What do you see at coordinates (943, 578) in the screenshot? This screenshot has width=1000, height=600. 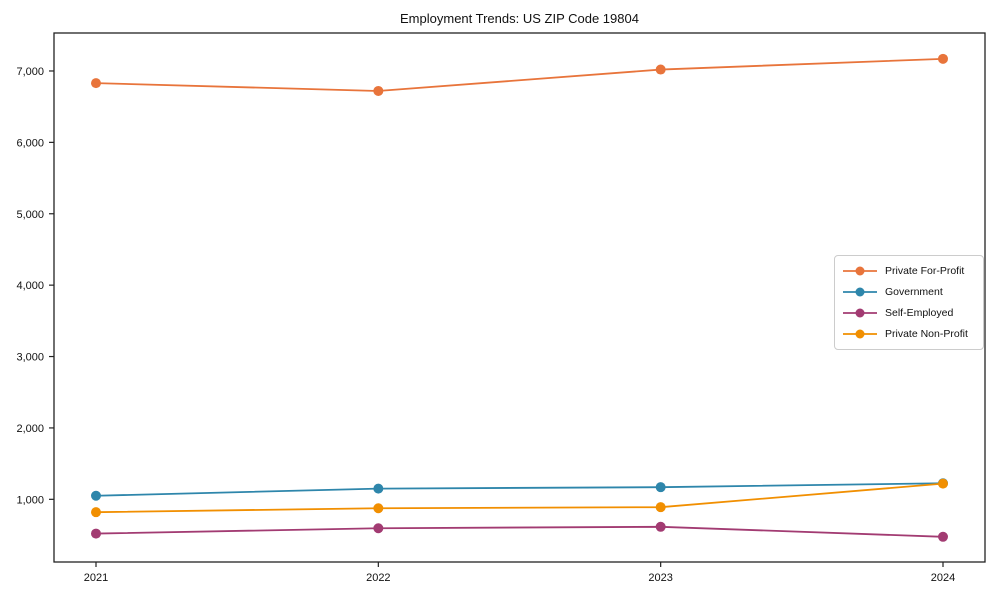 I see `x-tick-label: 2024` at bounding box center [943, 578].